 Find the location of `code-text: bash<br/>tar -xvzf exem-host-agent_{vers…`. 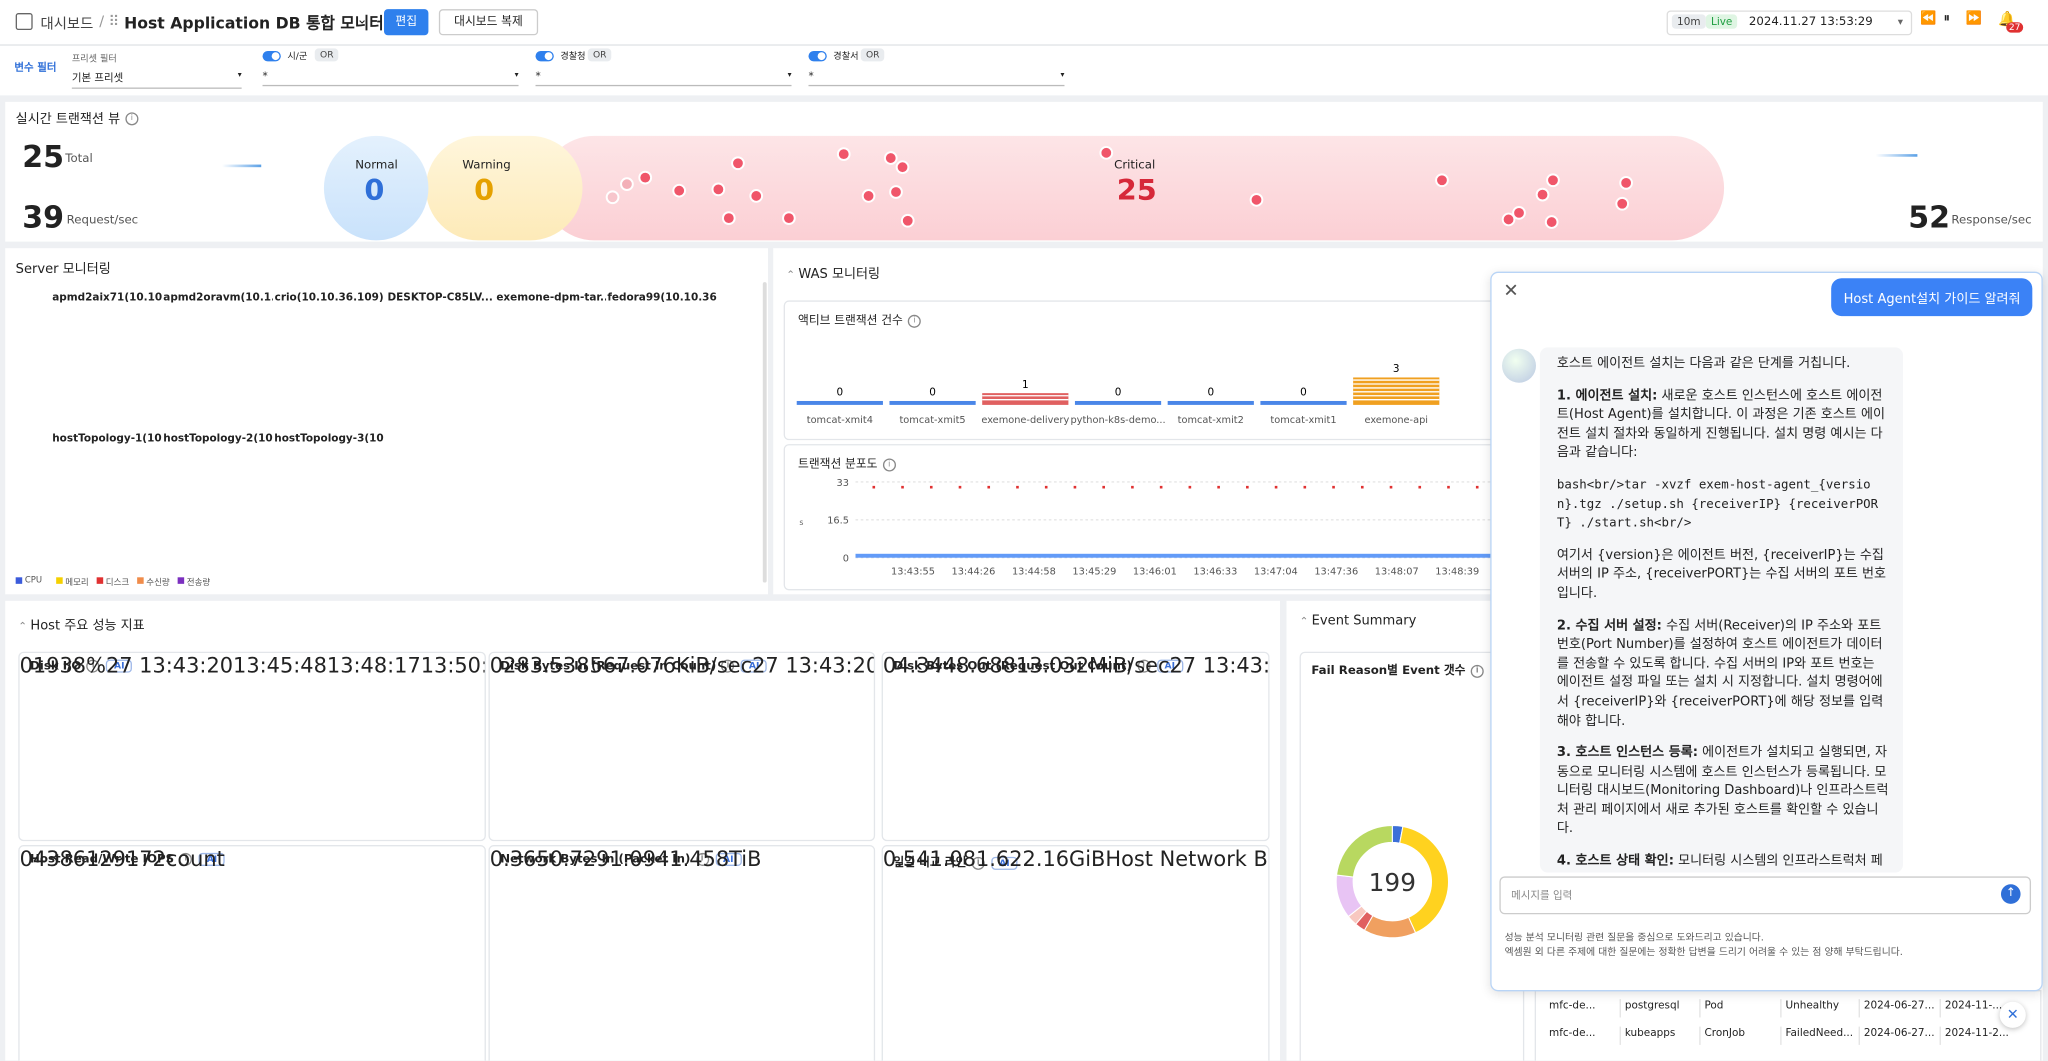

code-text: bash<br/>tar -xvzf exem-host-agent_{vers… is located at coordinates (1717, 504).